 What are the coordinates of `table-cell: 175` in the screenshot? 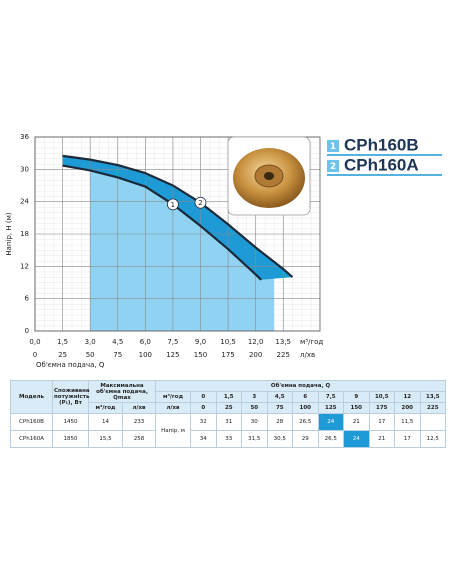 It's located at (382, 408).